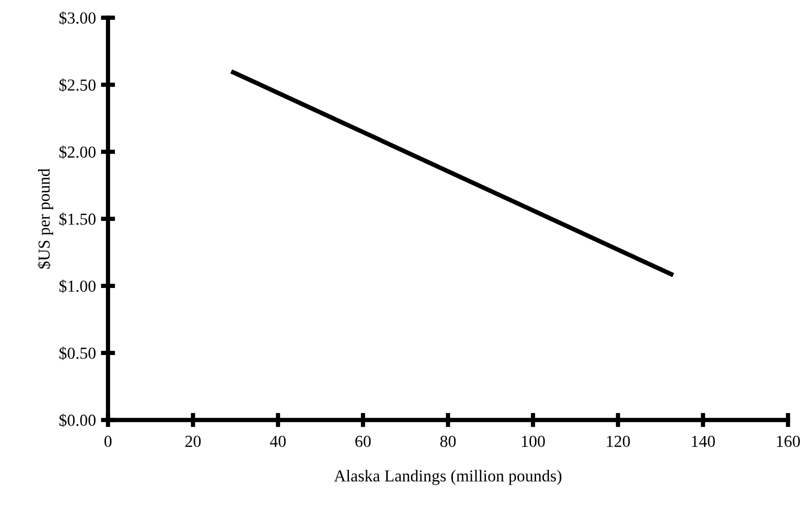 The width and height of the screenshot is (800, 506). Describe the element at coordinates (193, 441) in the screenshot. I see `x-tick-label: 20` at that location.